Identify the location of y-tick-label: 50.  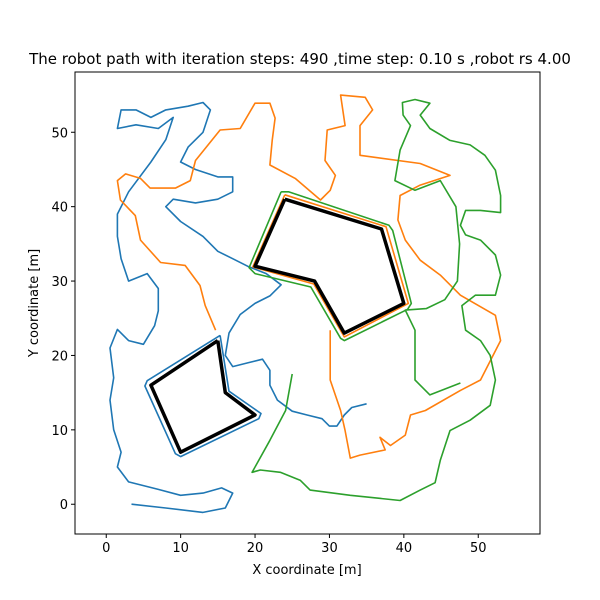
(59, 133).